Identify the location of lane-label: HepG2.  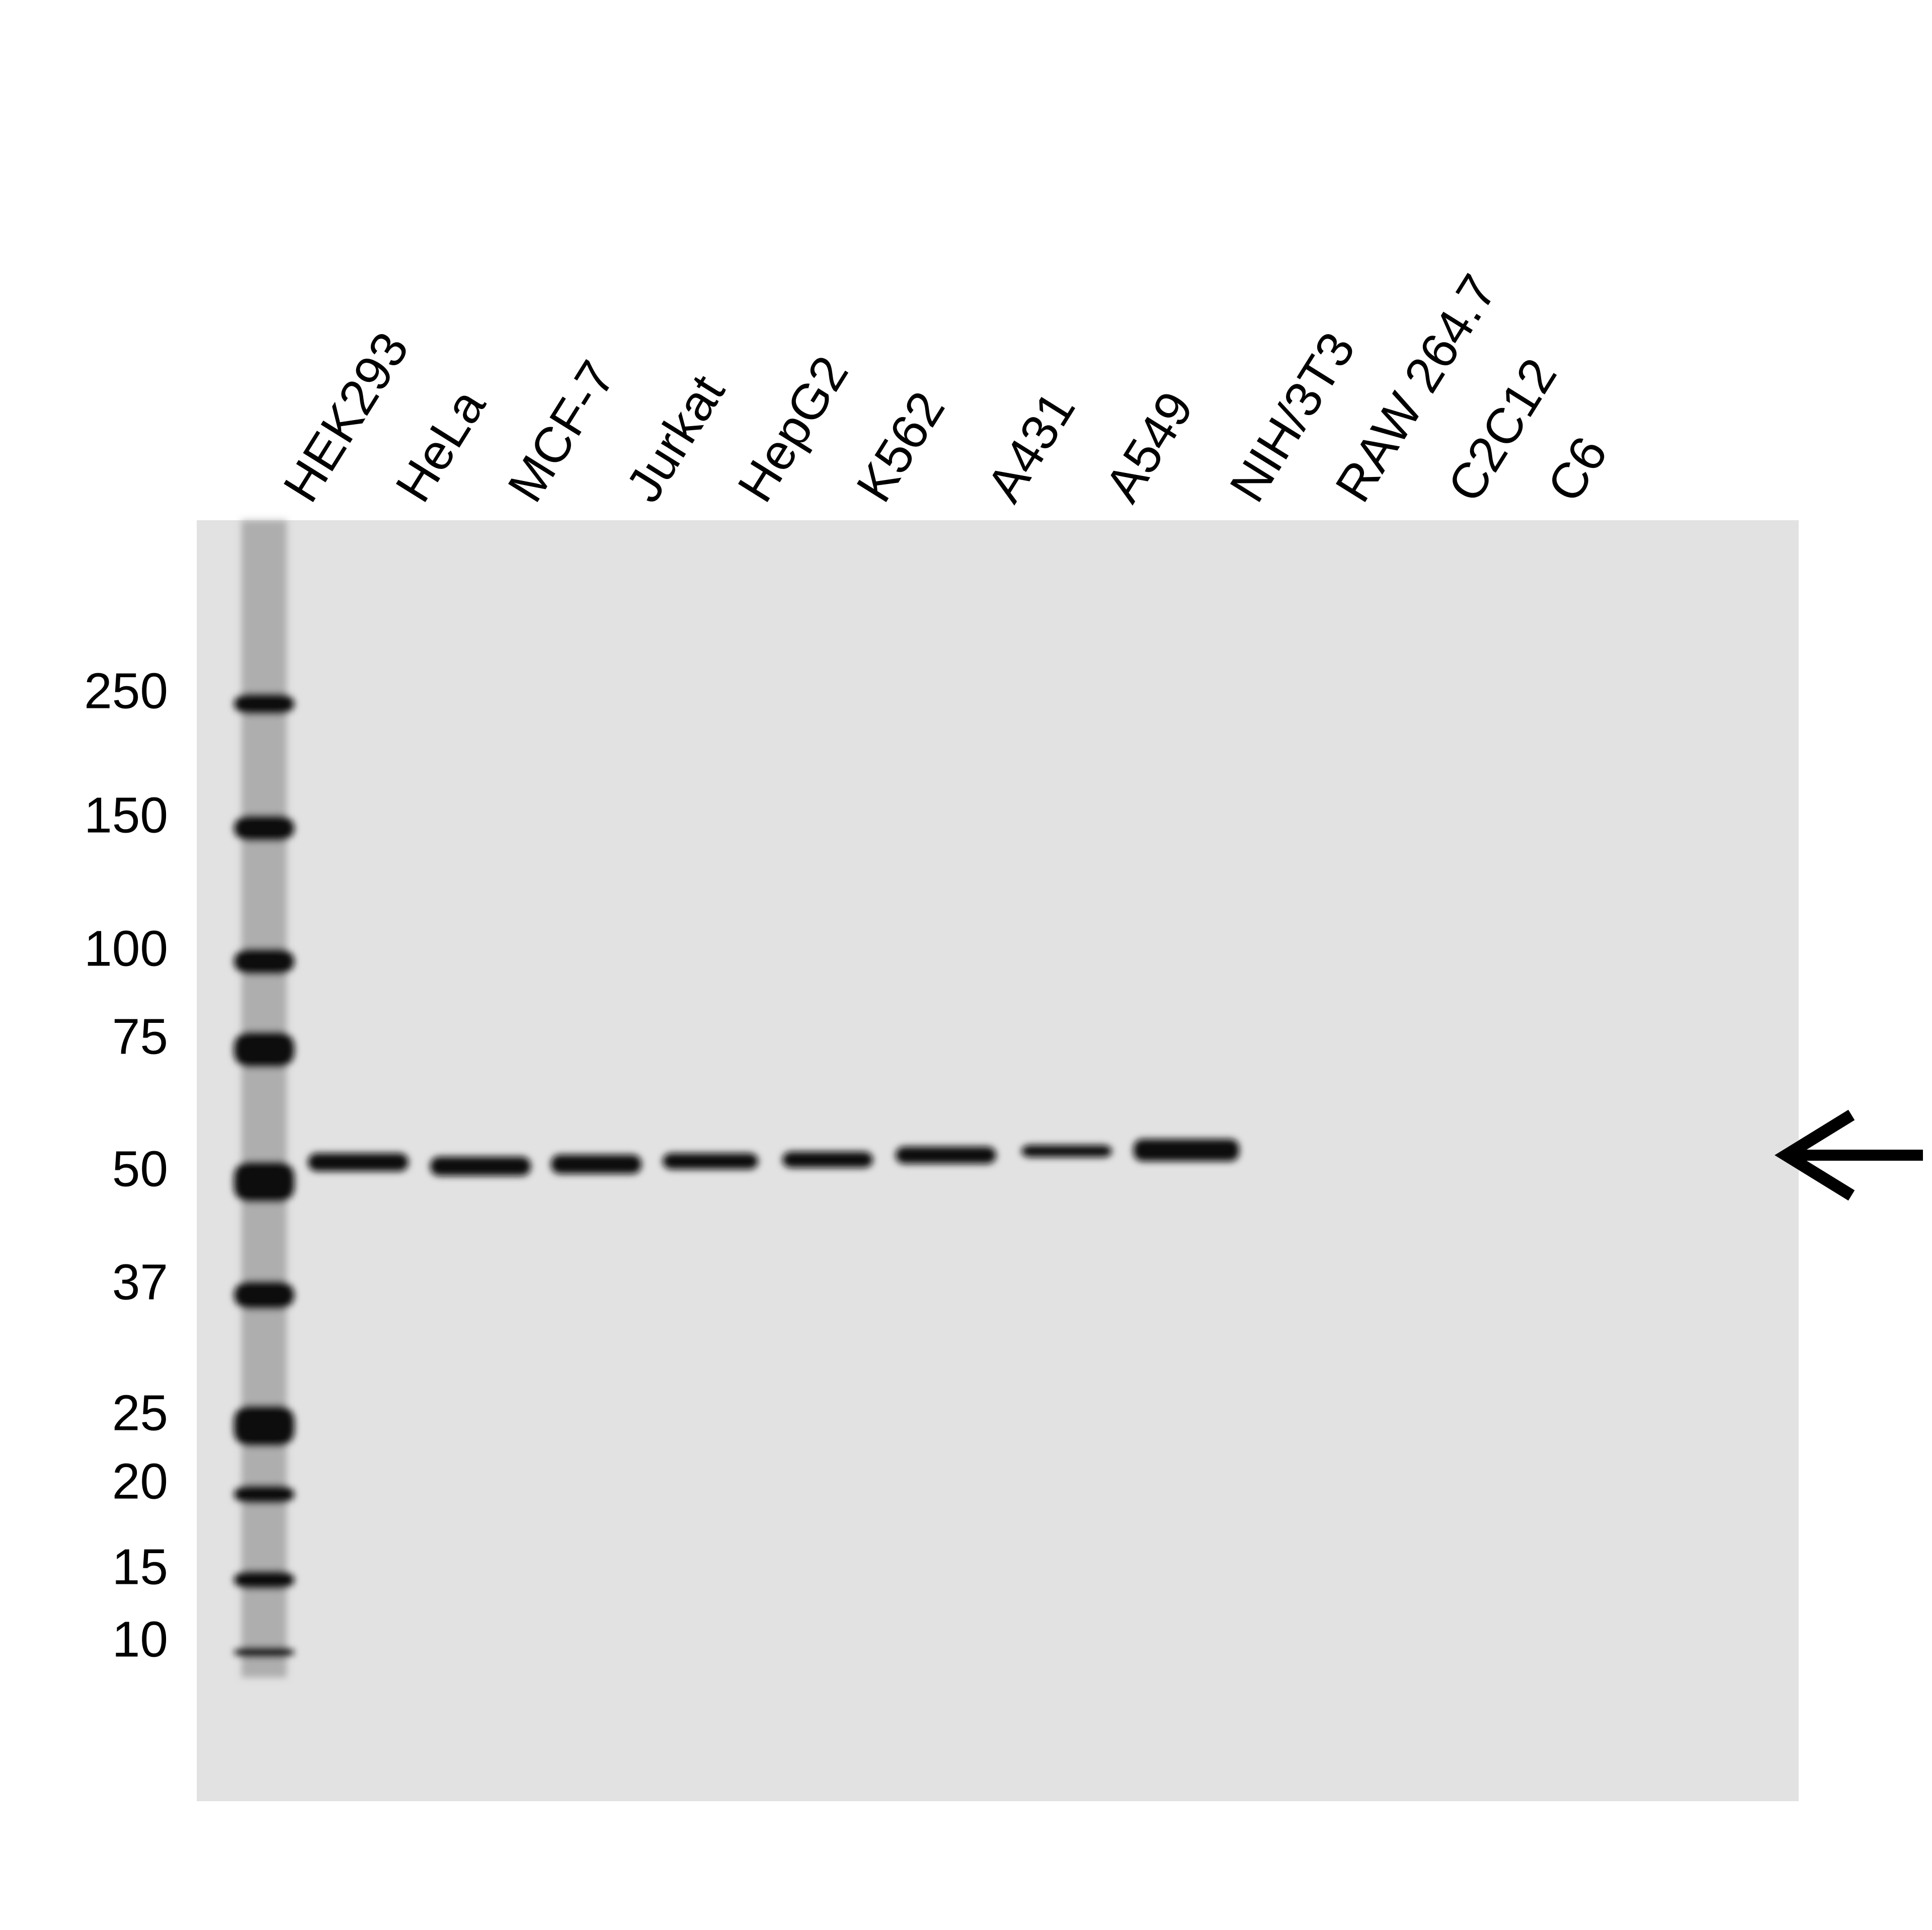
(793, 429).